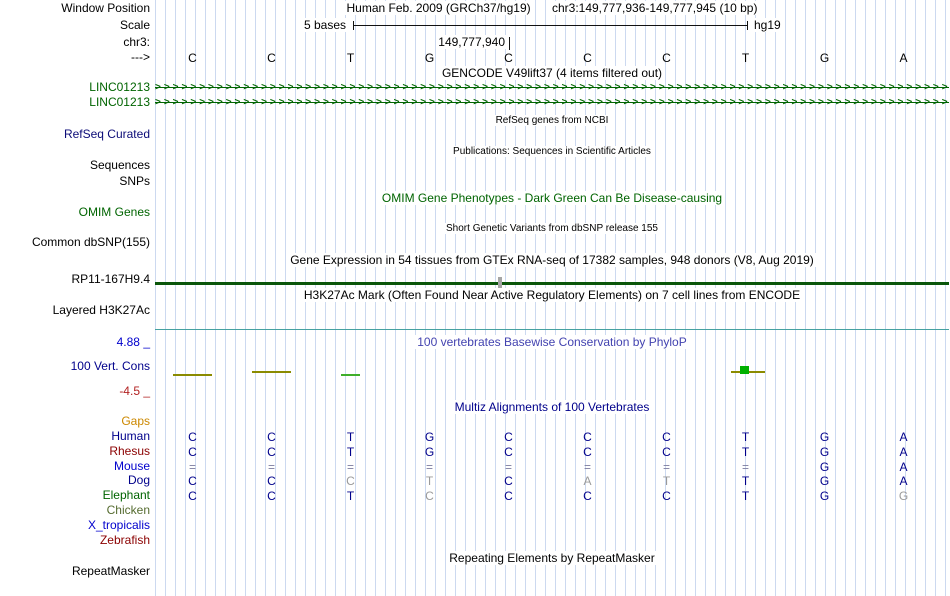  What do you see at coordinates (75, 391) in the screenshot?
I see `phylop-axis-min: -4.5 _` at bounding box center [75, 391].